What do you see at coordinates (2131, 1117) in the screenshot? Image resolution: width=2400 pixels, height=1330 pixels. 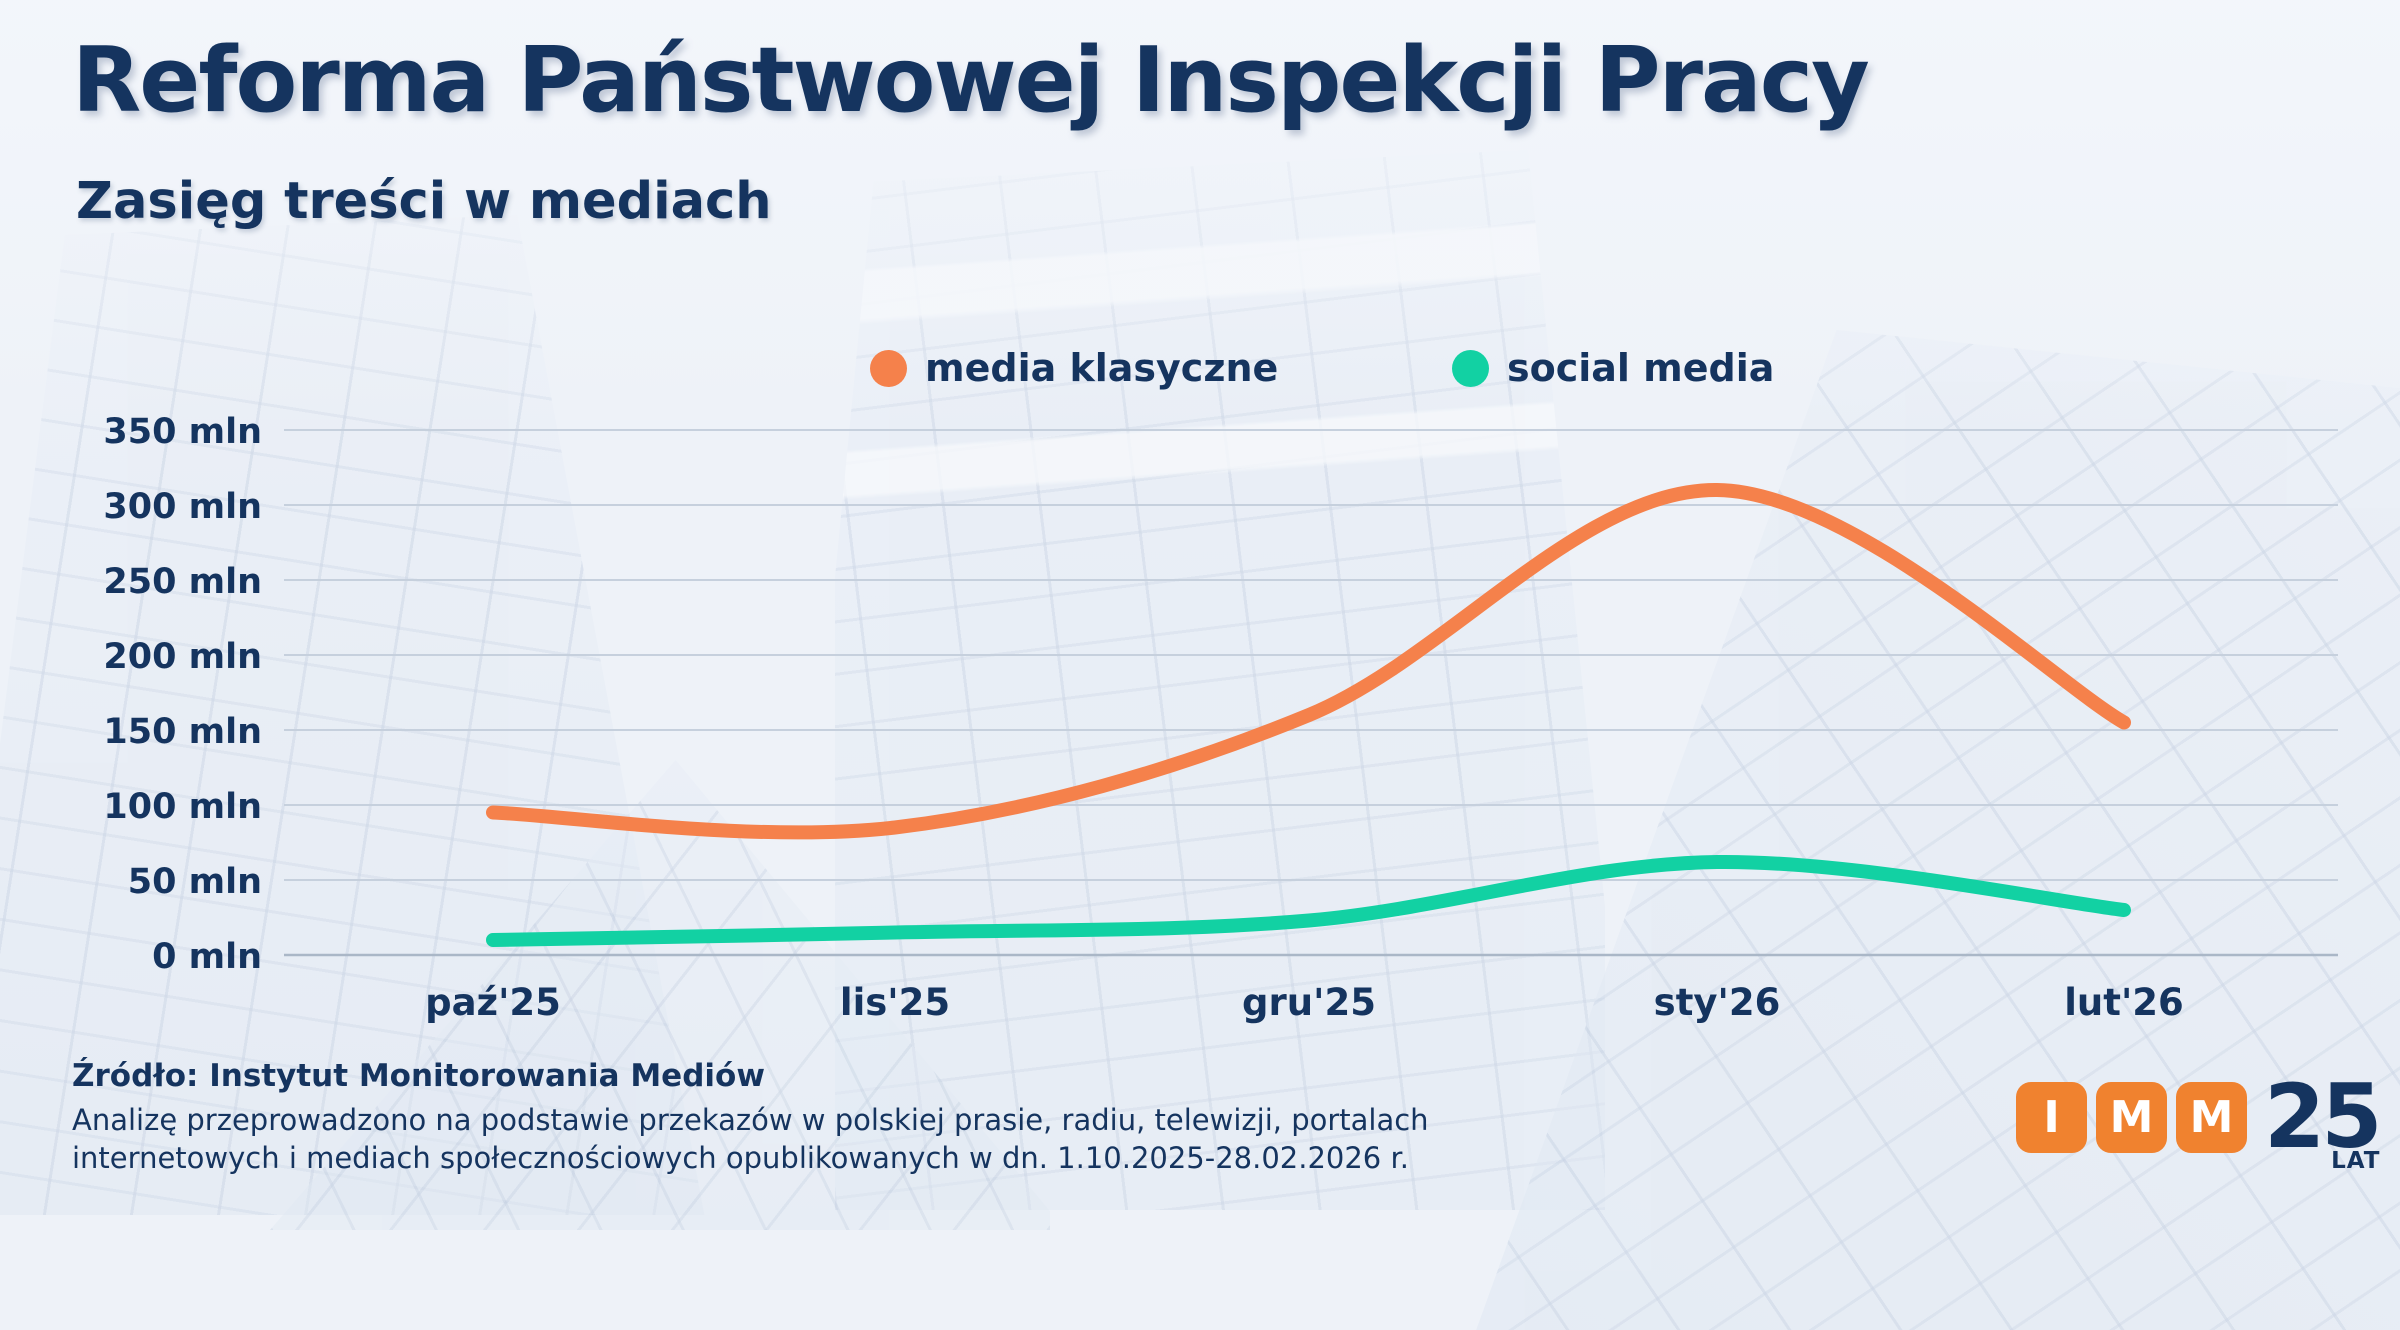 I see `logo-block-m1: M` at bounding box center [2131, 1117].